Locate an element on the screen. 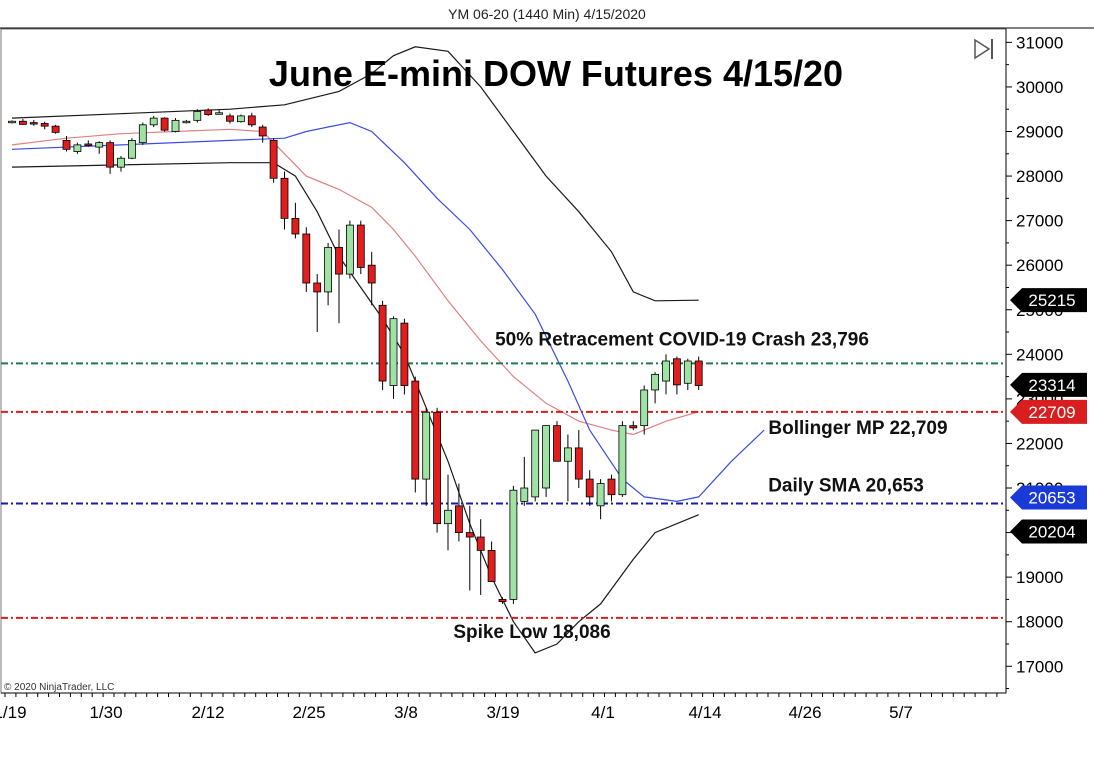  price-badge-label: 25215 is located at coordinates (1051, 300).